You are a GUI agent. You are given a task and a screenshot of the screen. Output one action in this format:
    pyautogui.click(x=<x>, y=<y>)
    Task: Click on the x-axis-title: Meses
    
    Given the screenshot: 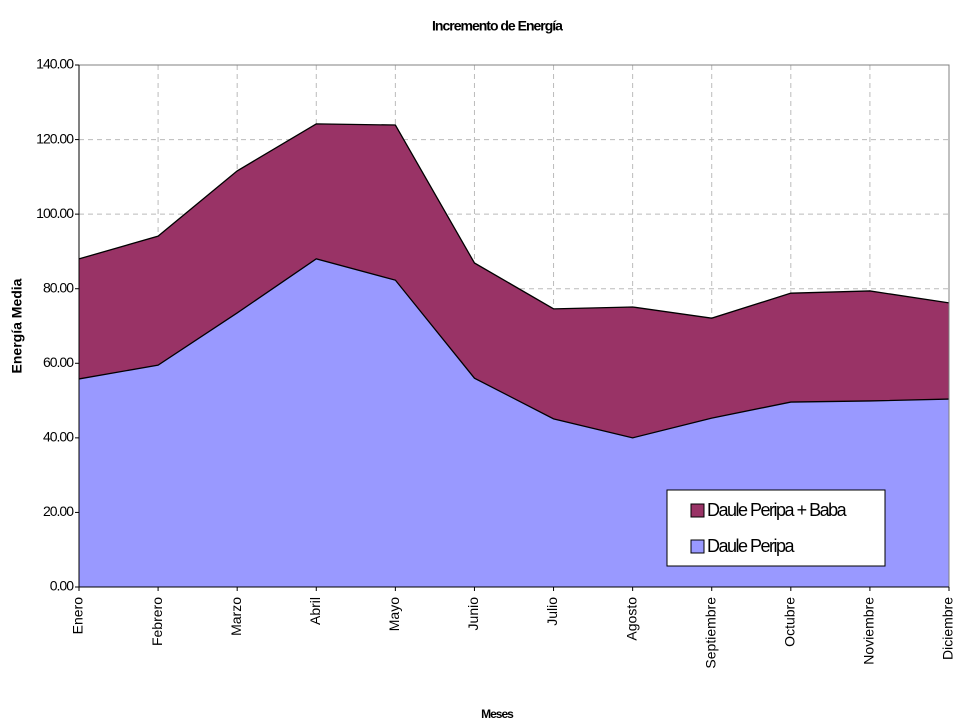 What is the action you would take?
    pyautogui.click(x=497, y=714)
    